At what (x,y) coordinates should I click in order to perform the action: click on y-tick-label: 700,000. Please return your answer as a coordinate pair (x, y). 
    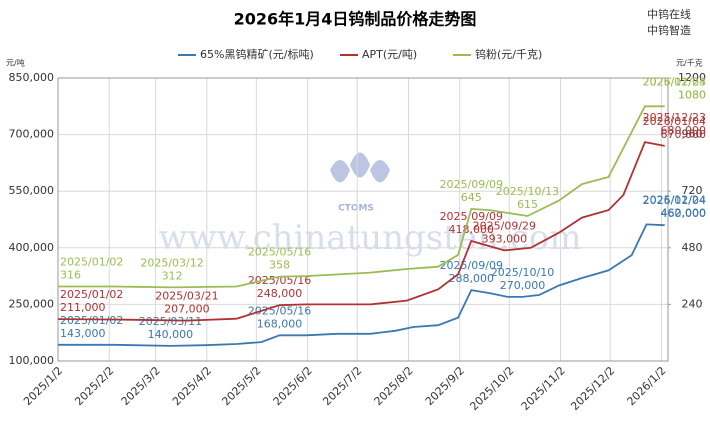
    Looking at the image, I should click on (32, 134).